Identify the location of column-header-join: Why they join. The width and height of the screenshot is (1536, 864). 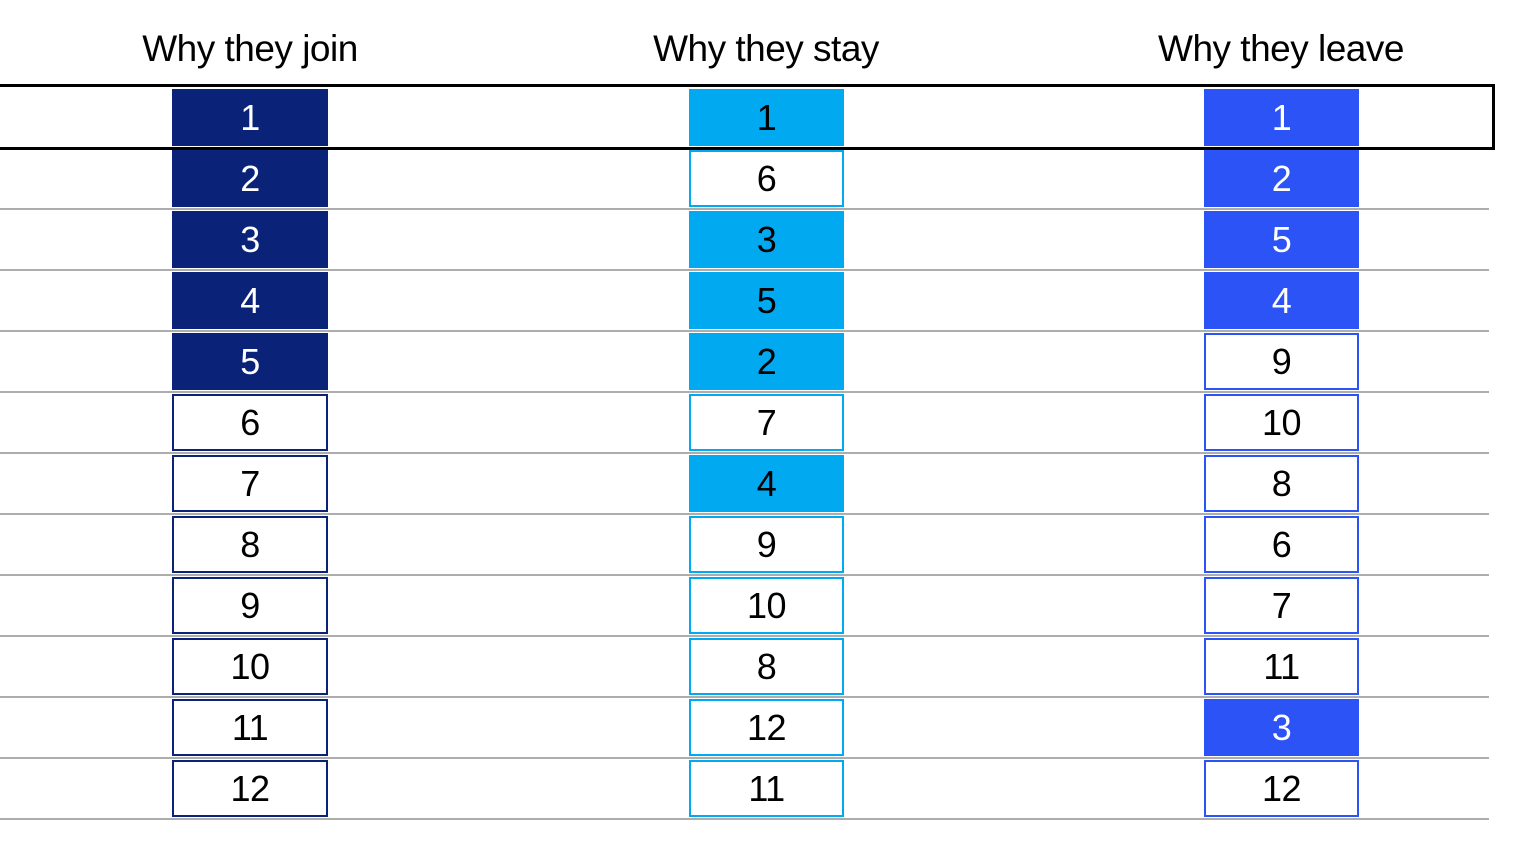
(250, 48).